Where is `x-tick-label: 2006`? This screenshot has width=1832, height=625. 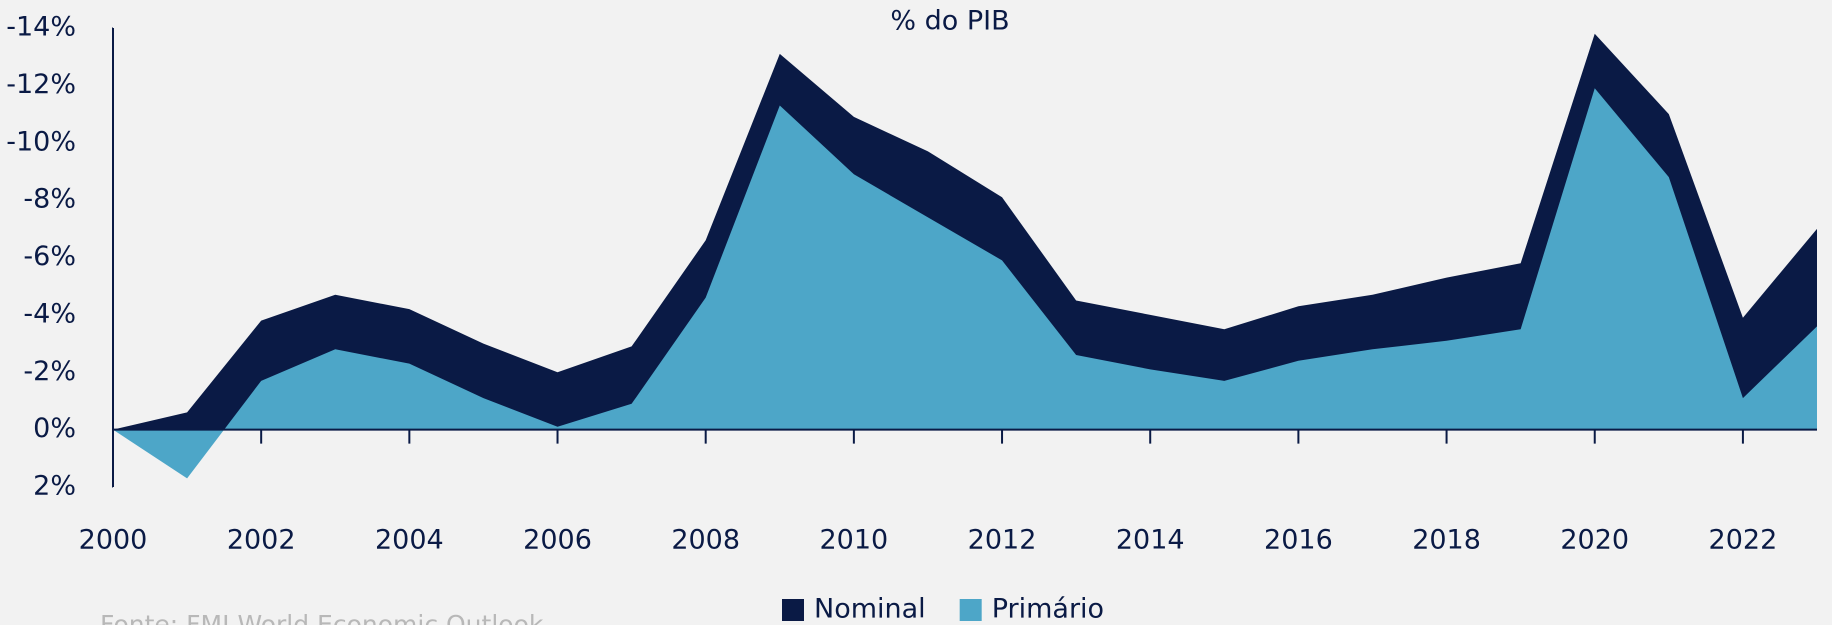
x-tick-label: 2006 is located at coordinates (557, 540).